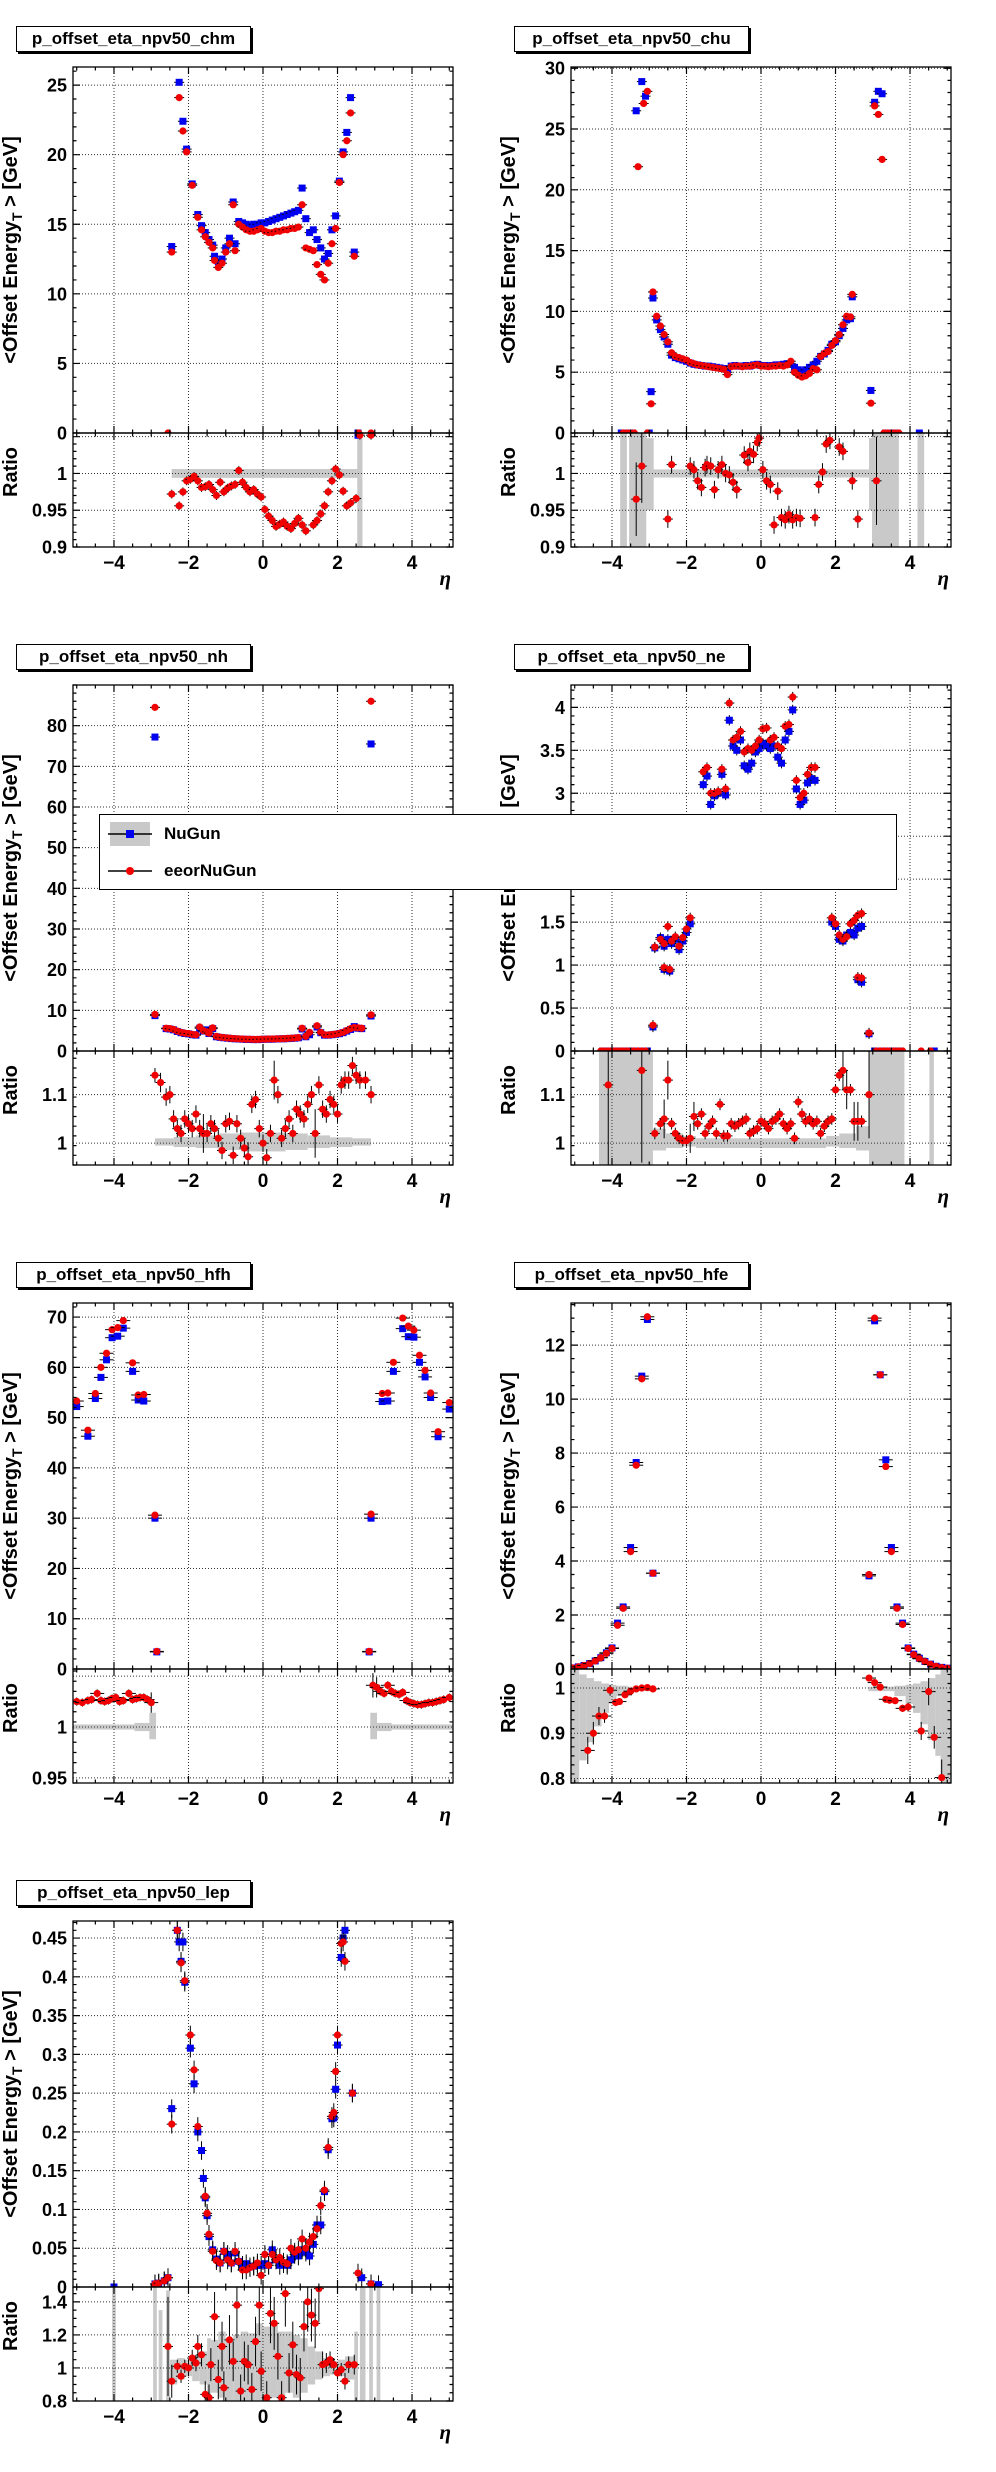 The image size is (996, 2472). I want to click on svg-text: 0.9, so click(552, 1734).